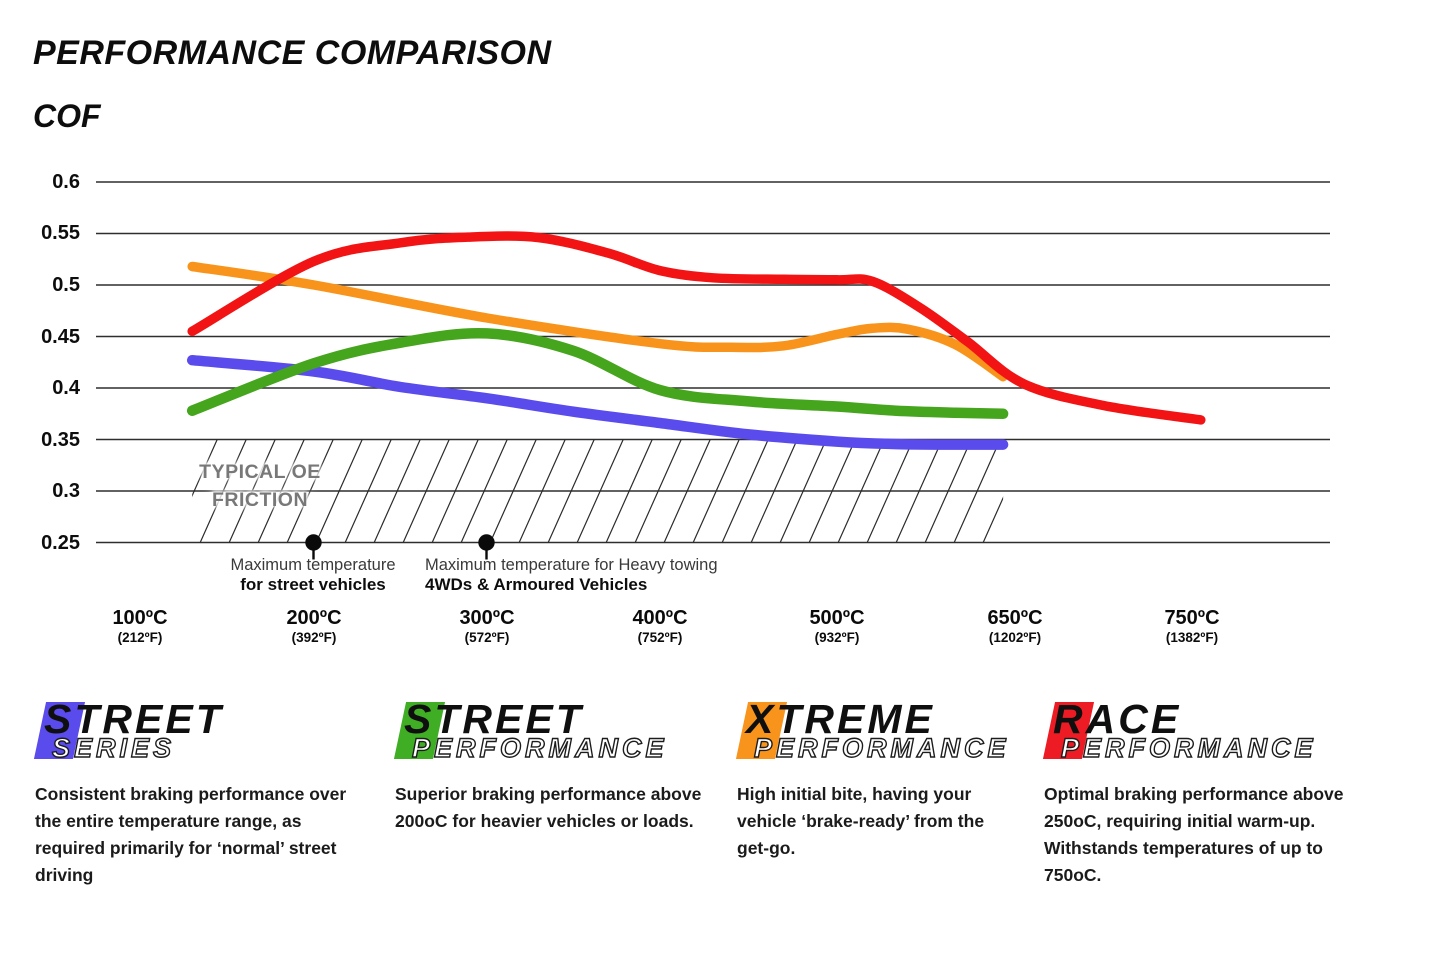 This screenshot has height=972, width=1445. Describe the element at coordinates (1188, 748) in the screenshot. I see `race-performance-word2: PERFORMANCE` at that location.